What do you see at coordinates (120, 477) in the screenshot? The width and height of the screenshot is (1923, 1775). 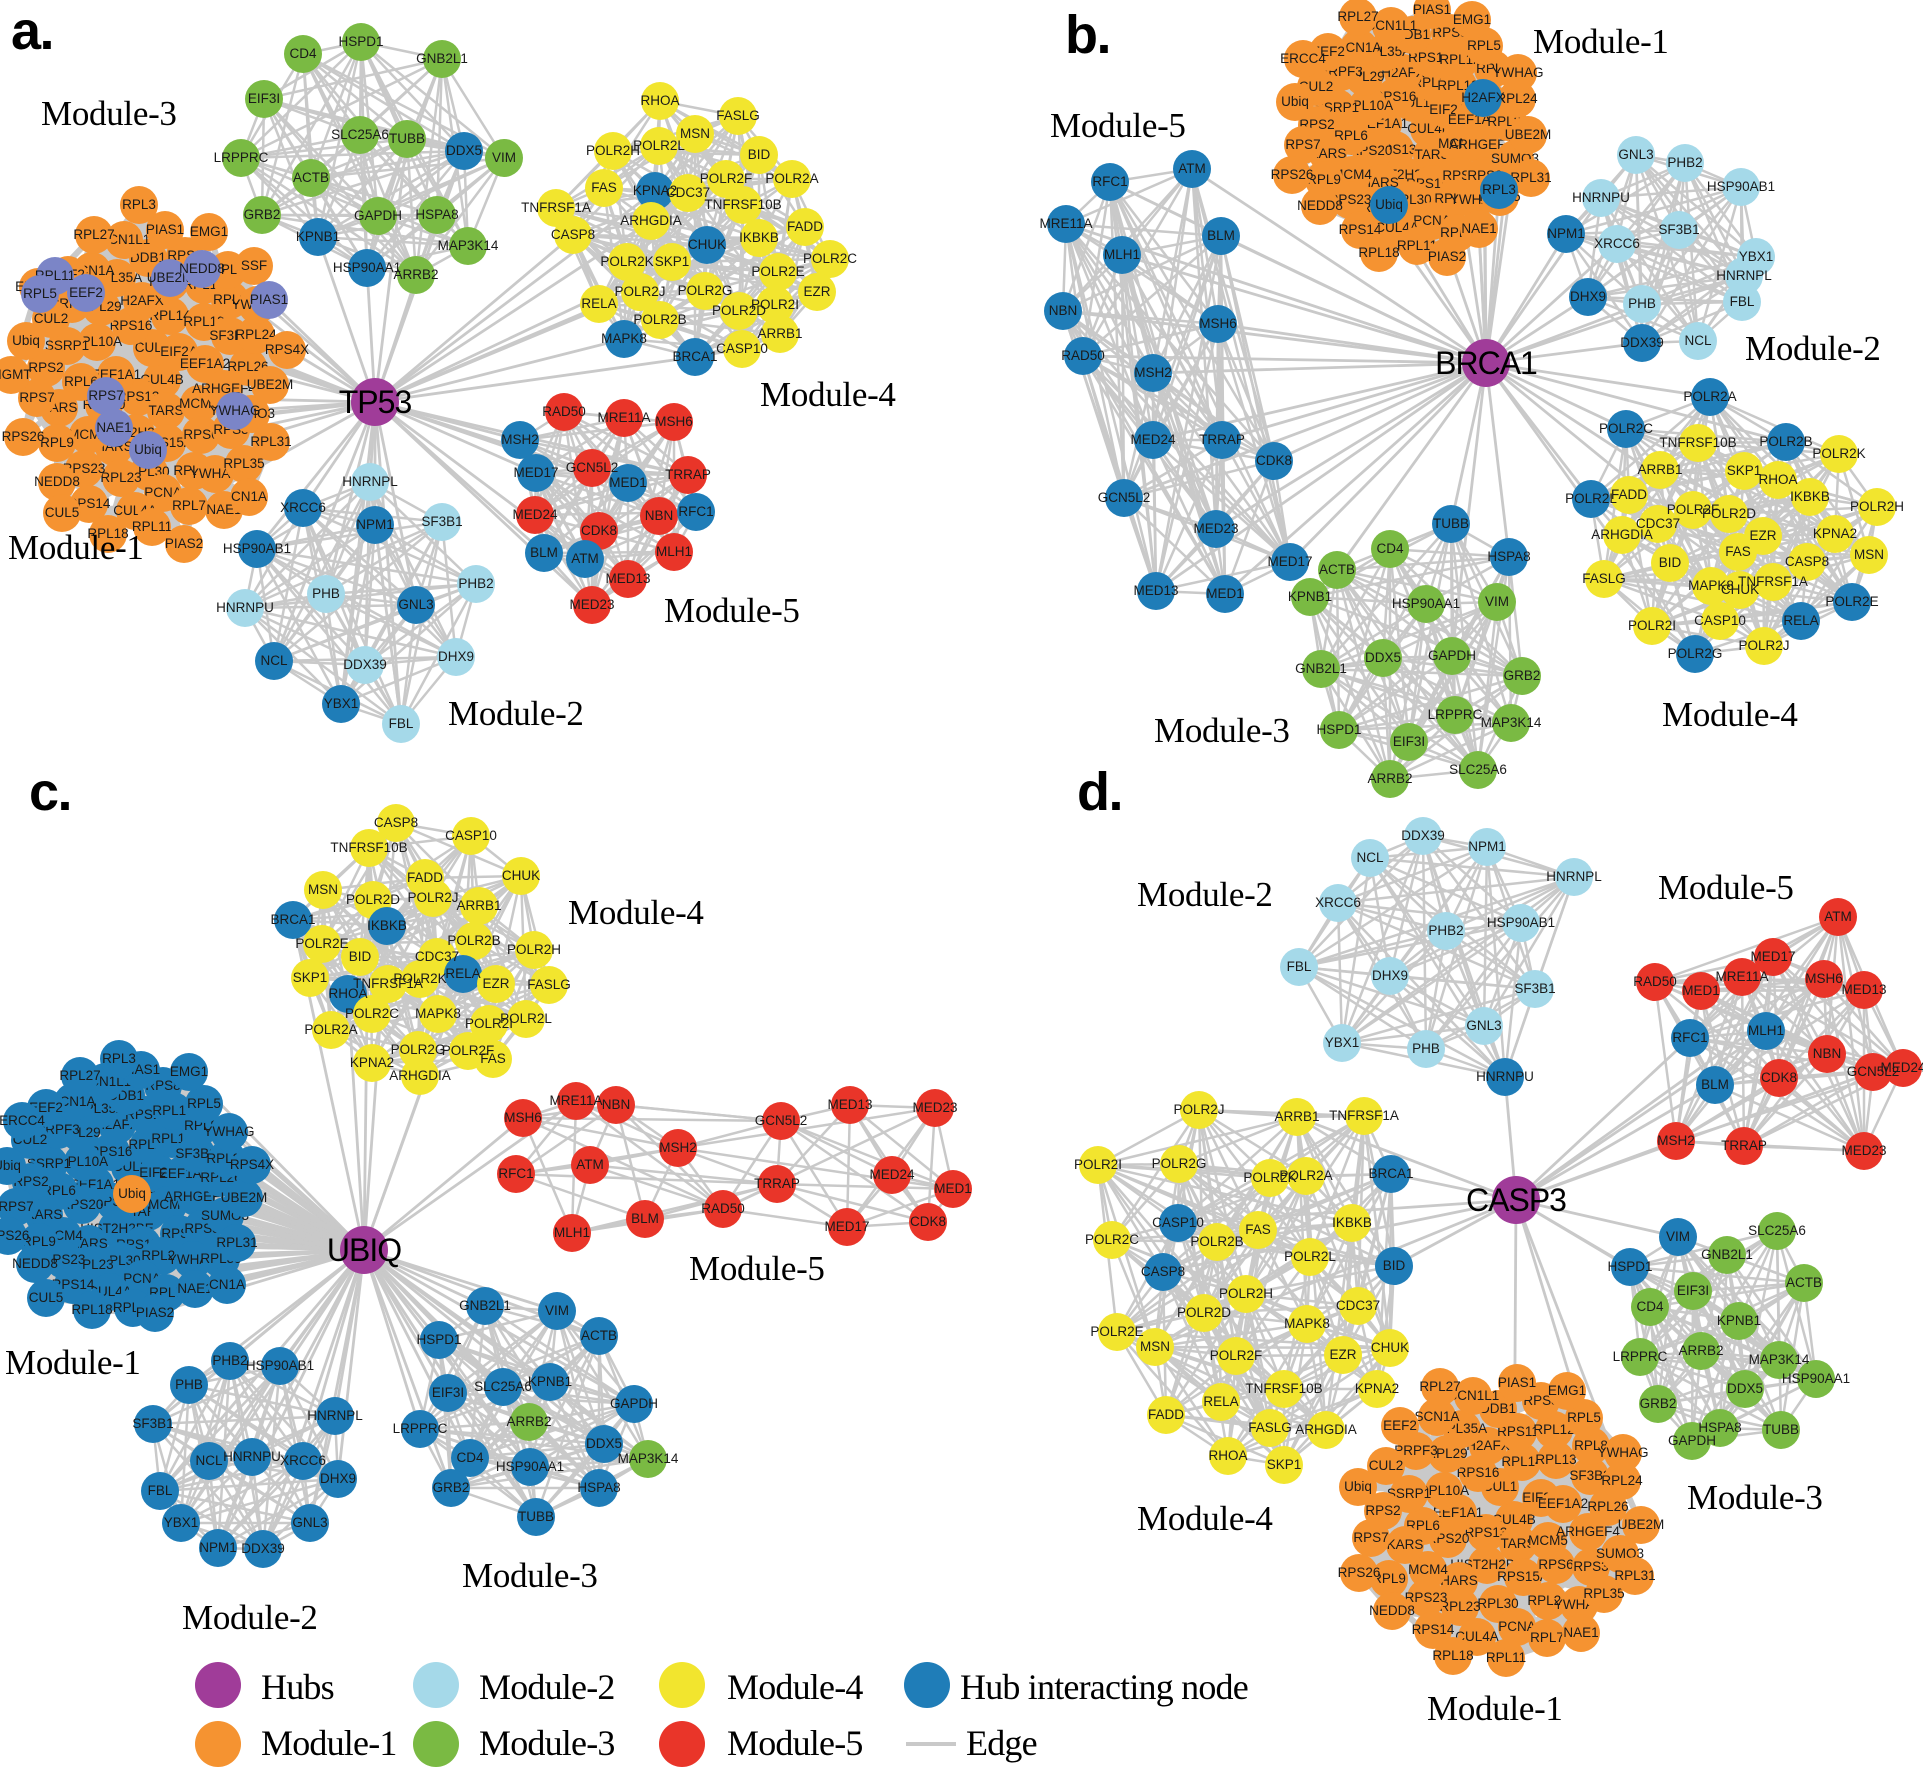 I see `svg-text: RPL23` at bounding box center [120, 477].